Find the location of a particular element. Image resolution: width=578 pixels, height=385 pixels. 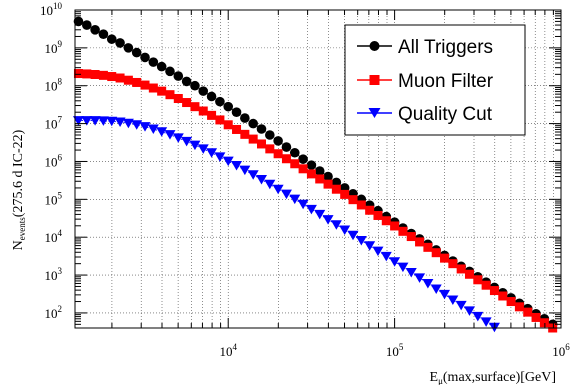

legend: All Triggers Muon Filter Quality Cut is located at coordinates (435, 80).